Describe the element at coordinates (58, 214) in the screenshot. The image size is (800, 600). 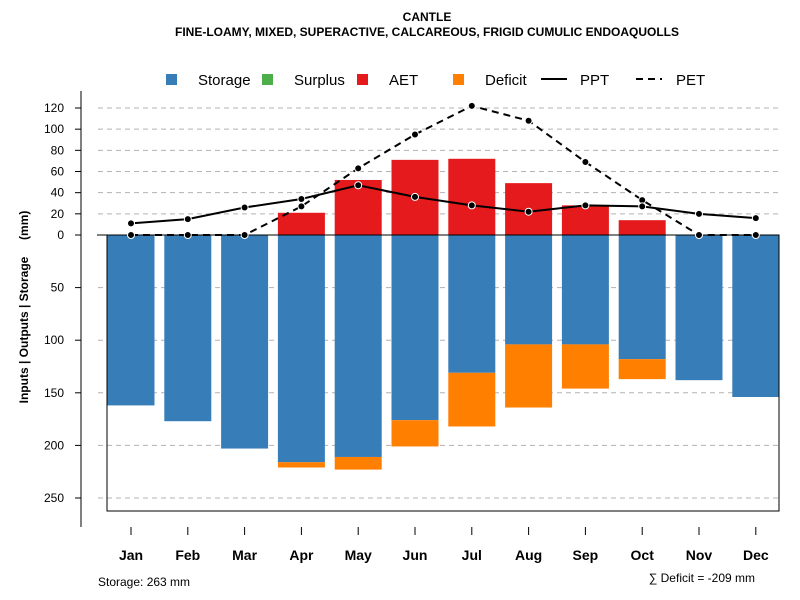
I see `y-tick-label-upper: 20` at that location.